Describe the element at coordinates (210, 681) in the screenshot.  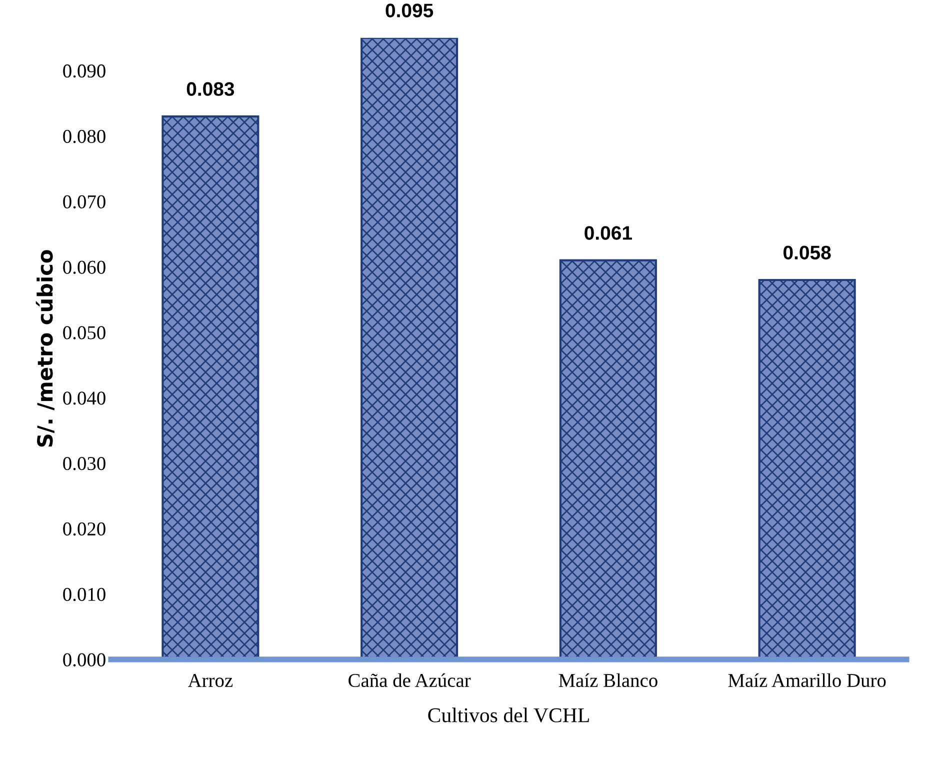
I see `x-tick-label: Arroz` at that location.